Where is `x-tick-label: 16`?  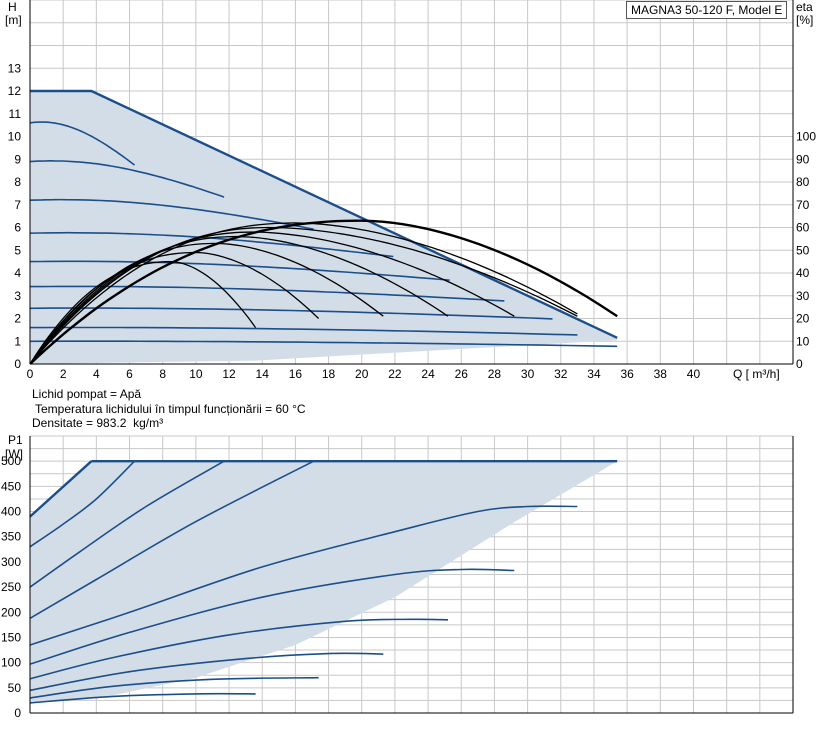
x-tick-label: 16 is located at coordinates (296, 374).